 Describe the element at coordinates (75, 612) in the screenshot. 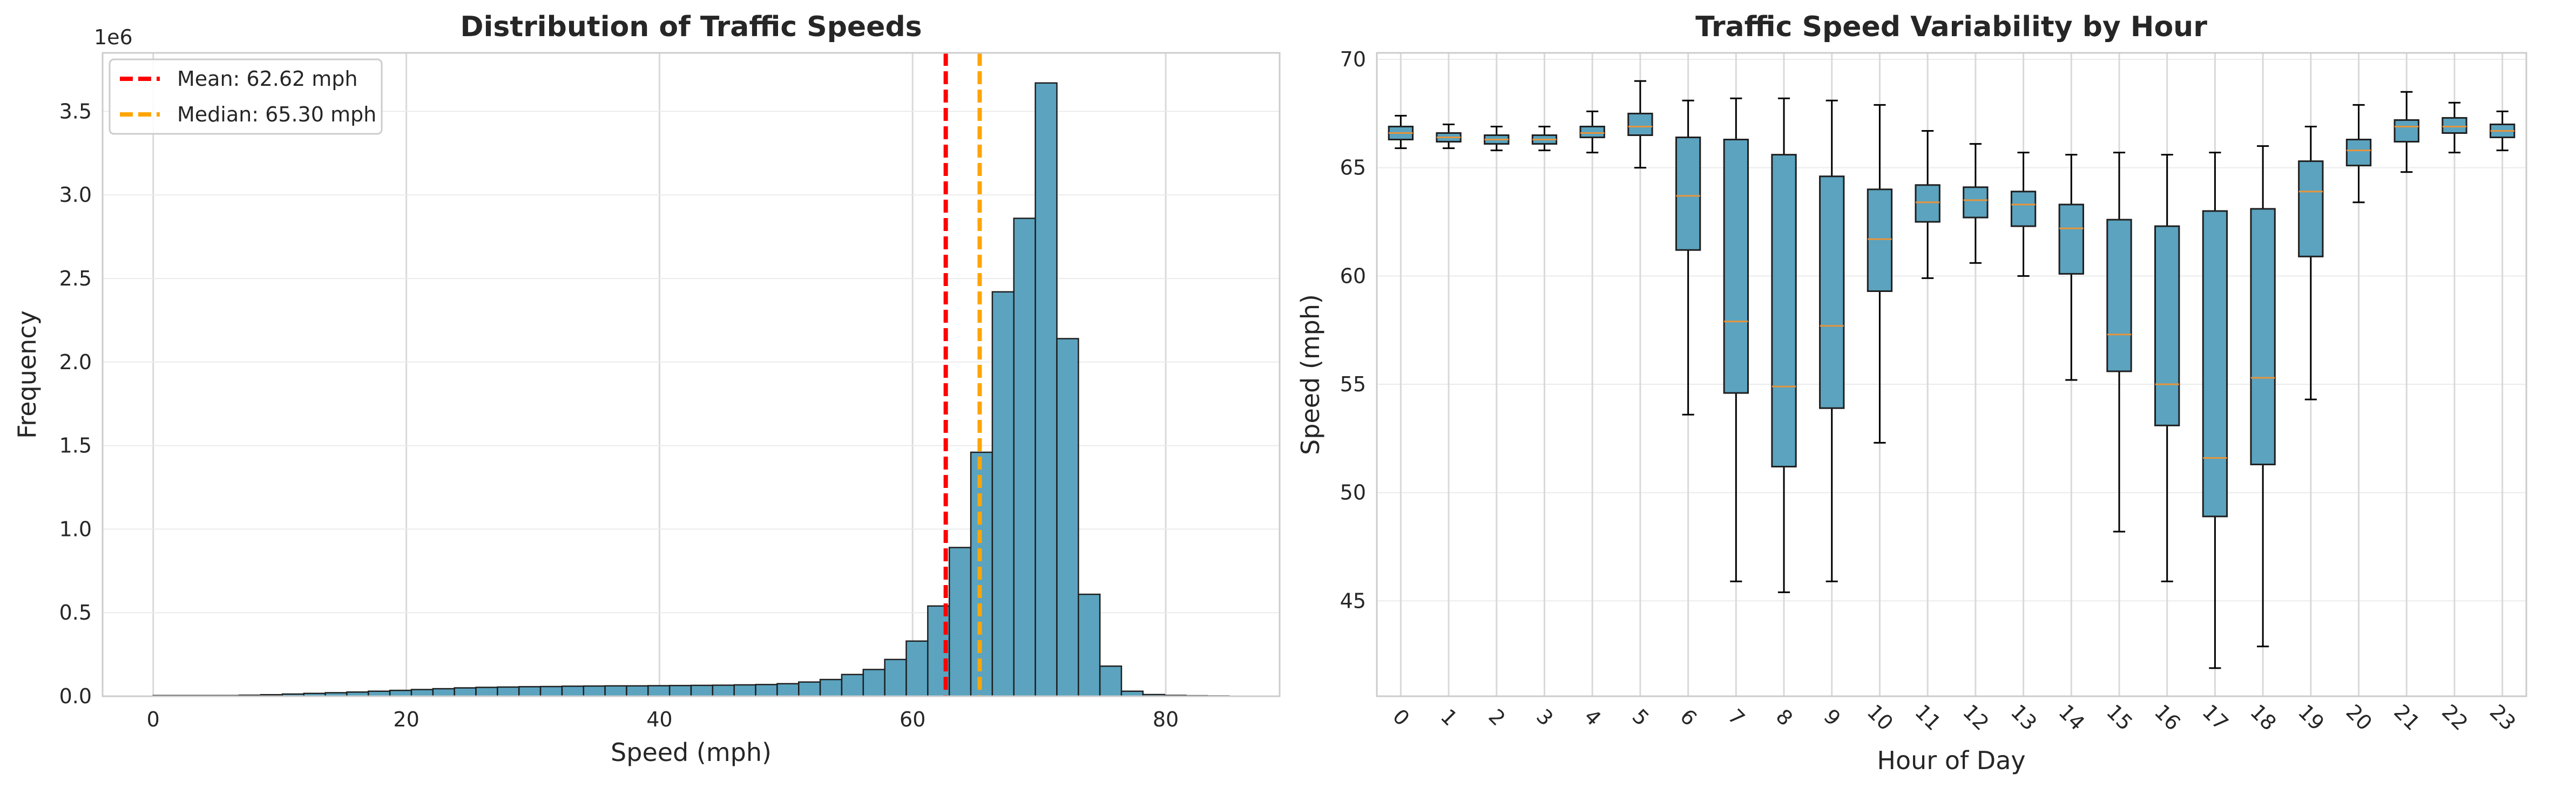

I see `y-tick-label: 0.5` at that location.